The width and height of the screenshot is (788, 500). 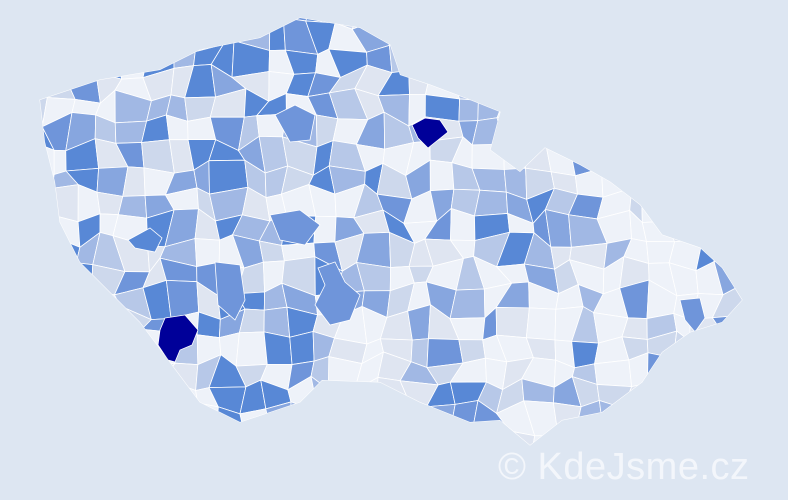 What do you see at coordinates (430, 133) in the screenshot?
I see `region-highlight` at bounding box center [430, 133].